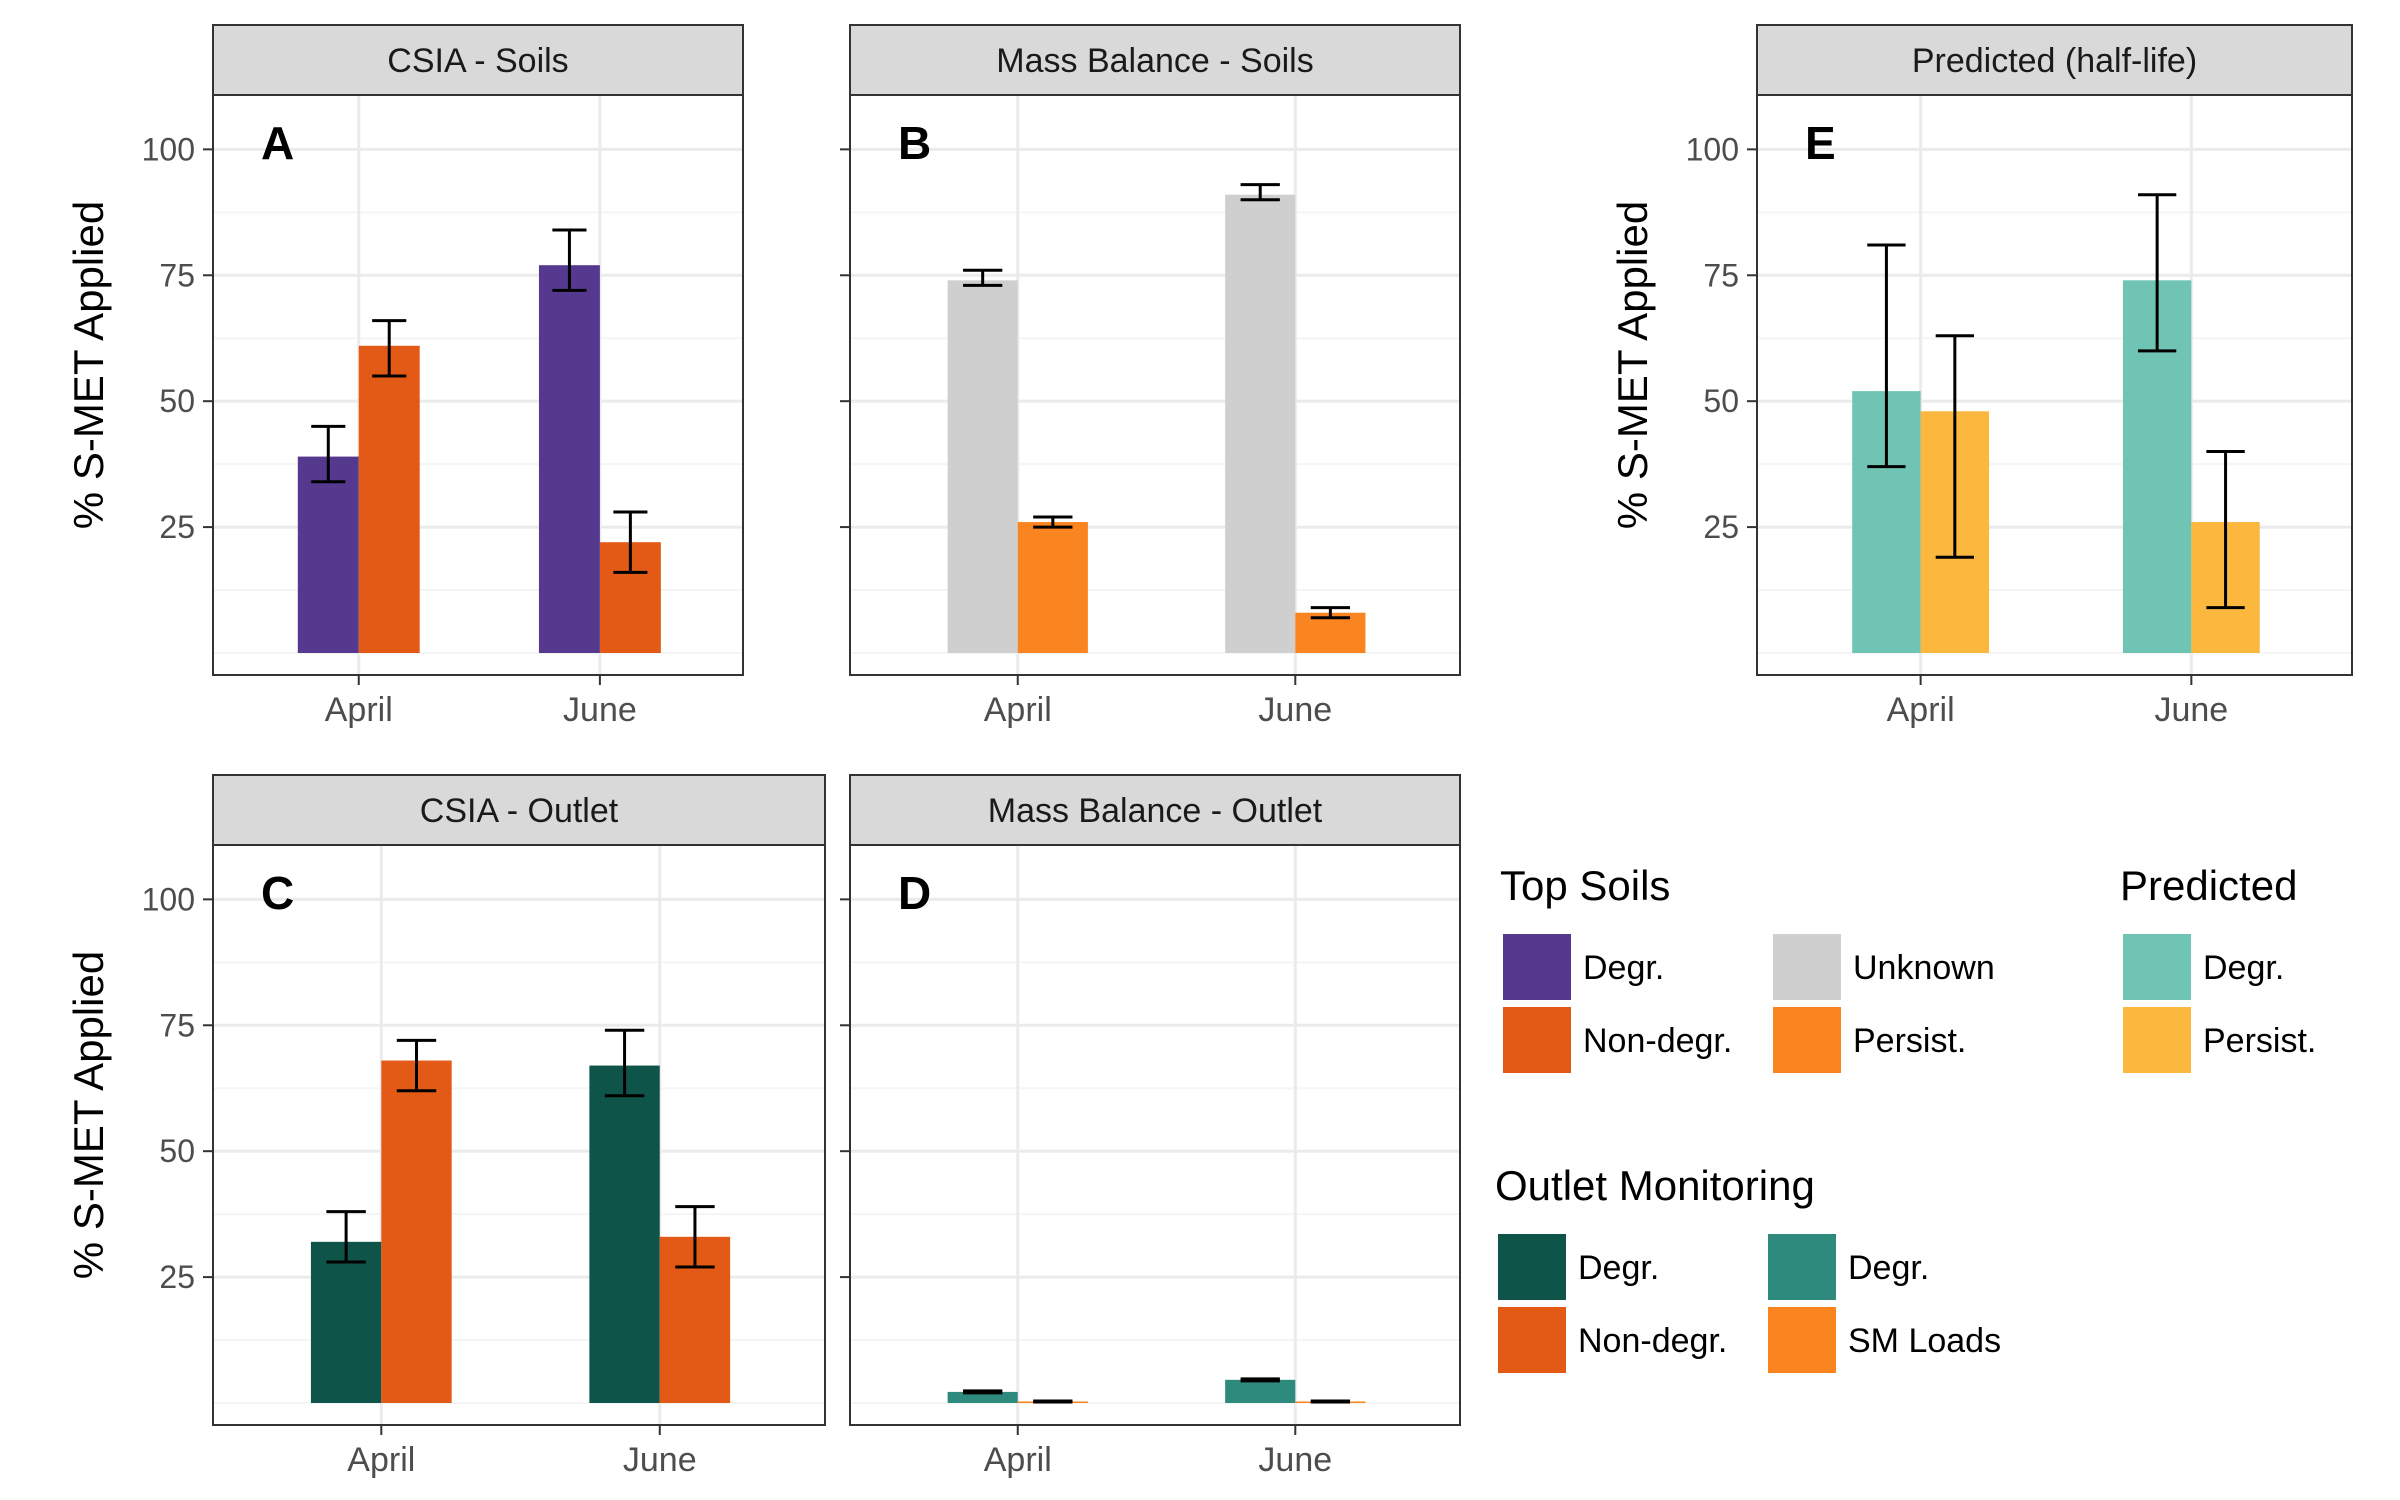 The image size is (2400, 1500). Describe the element at coordinates (1924, 968) in the screenshot. I see `legend-key-label: Unknown` at that location.